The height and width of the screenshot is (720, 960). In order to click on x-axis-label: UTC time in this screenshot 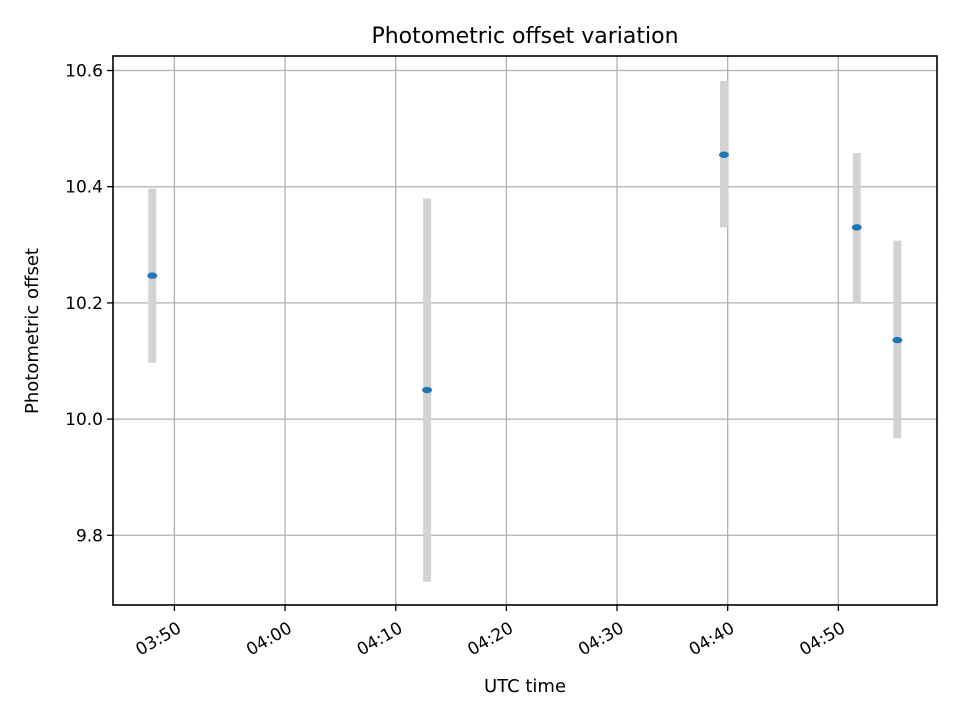, I will do `click(525, 686)`.